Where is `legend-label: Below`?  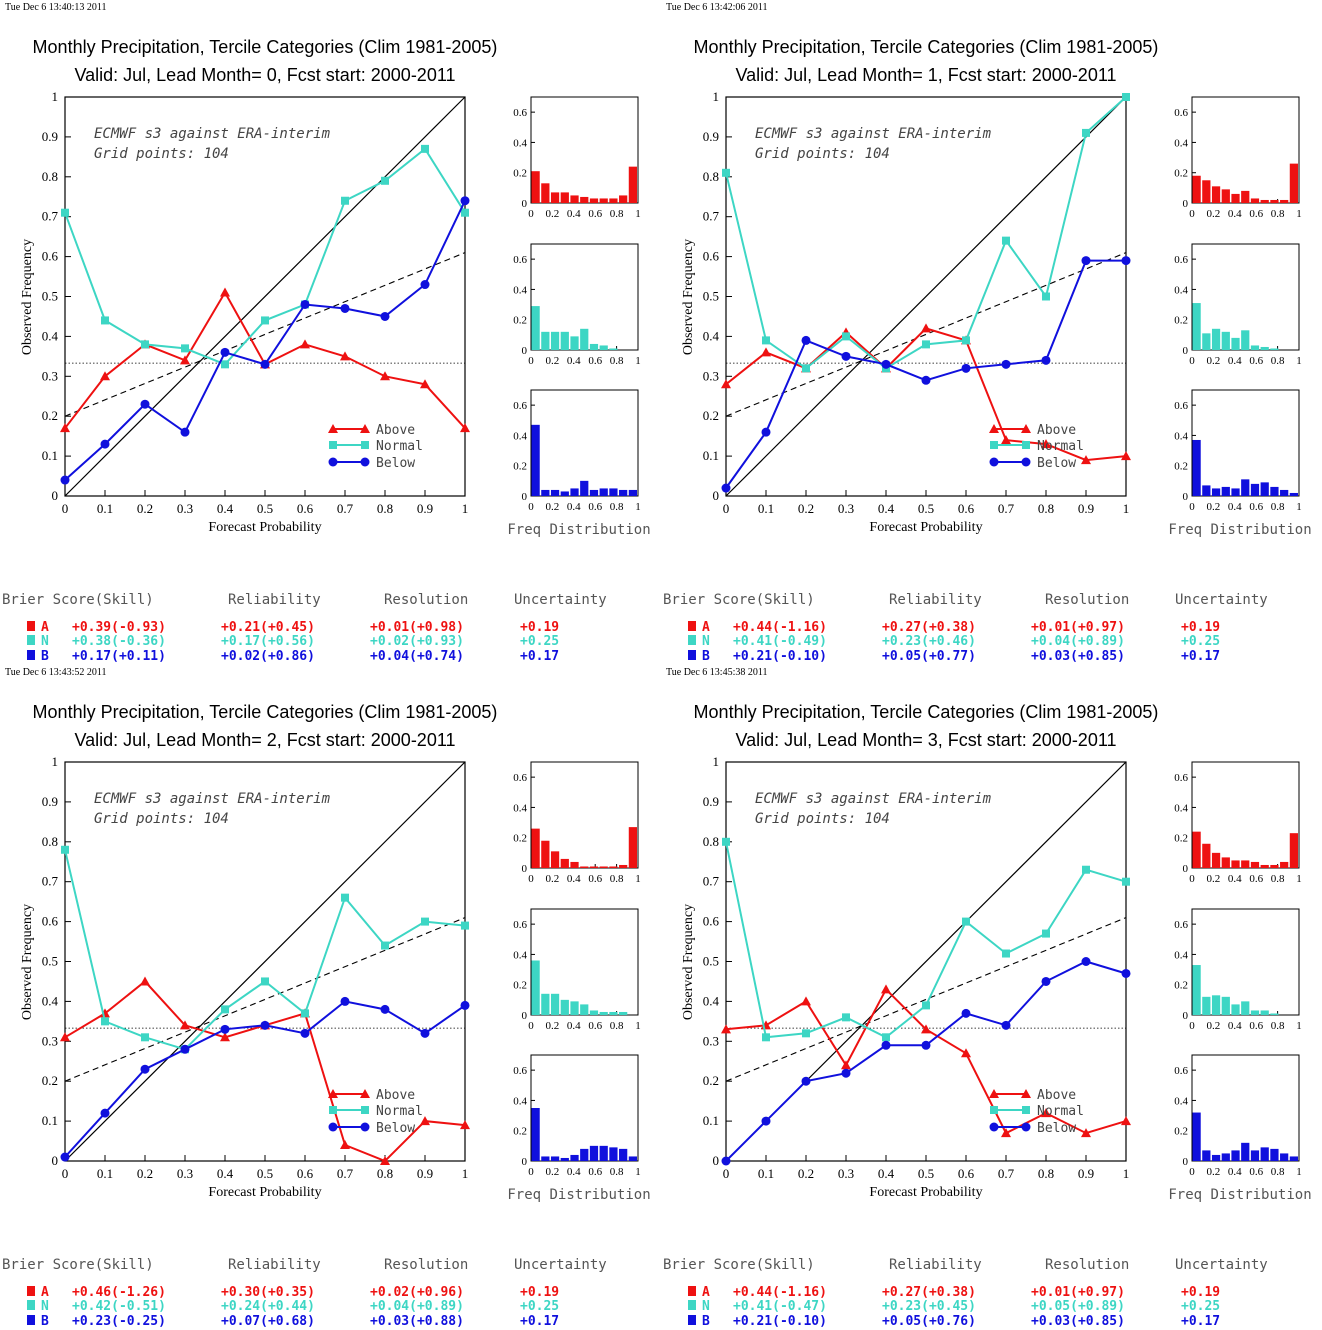 legend-label: Below is located at coordinates (395, 1128).